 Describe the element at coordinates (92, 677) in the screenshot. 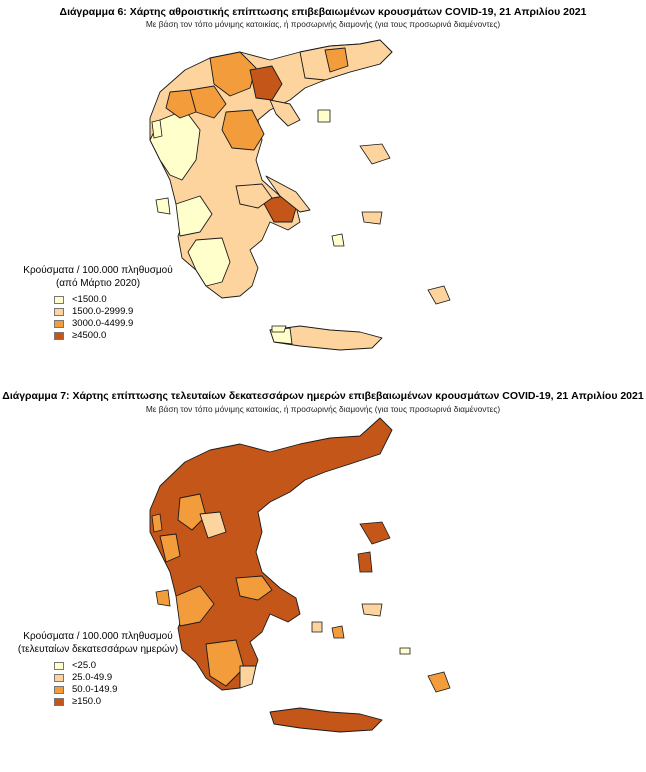

I see `legend-label: 25.0-49.9` at that location.